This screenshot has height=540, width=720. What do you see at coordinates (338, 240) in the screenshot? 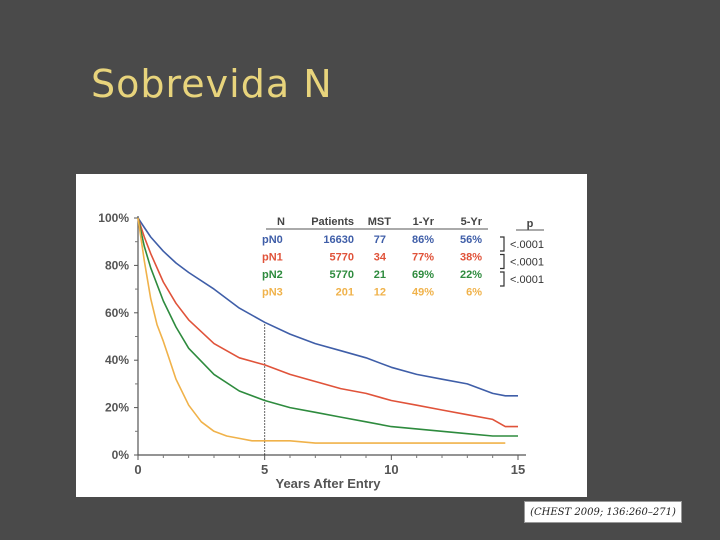
I see `table-cell-patients: 16630` at bounding box center [338, 240].